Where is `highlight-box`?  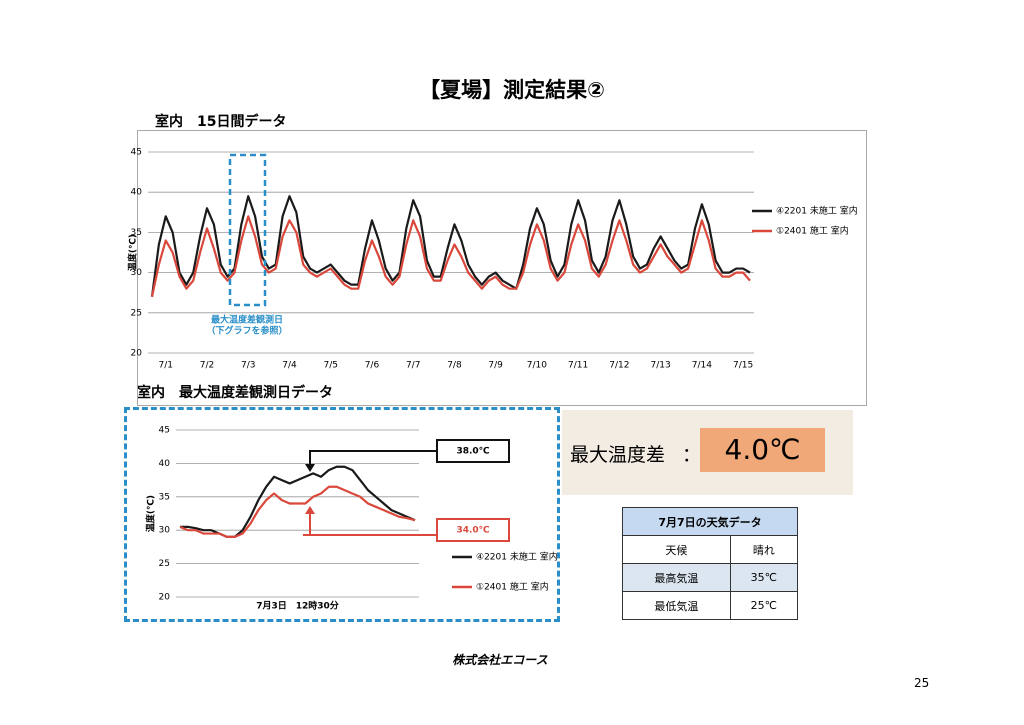
highlight-box is located at coordinates (247, 230).